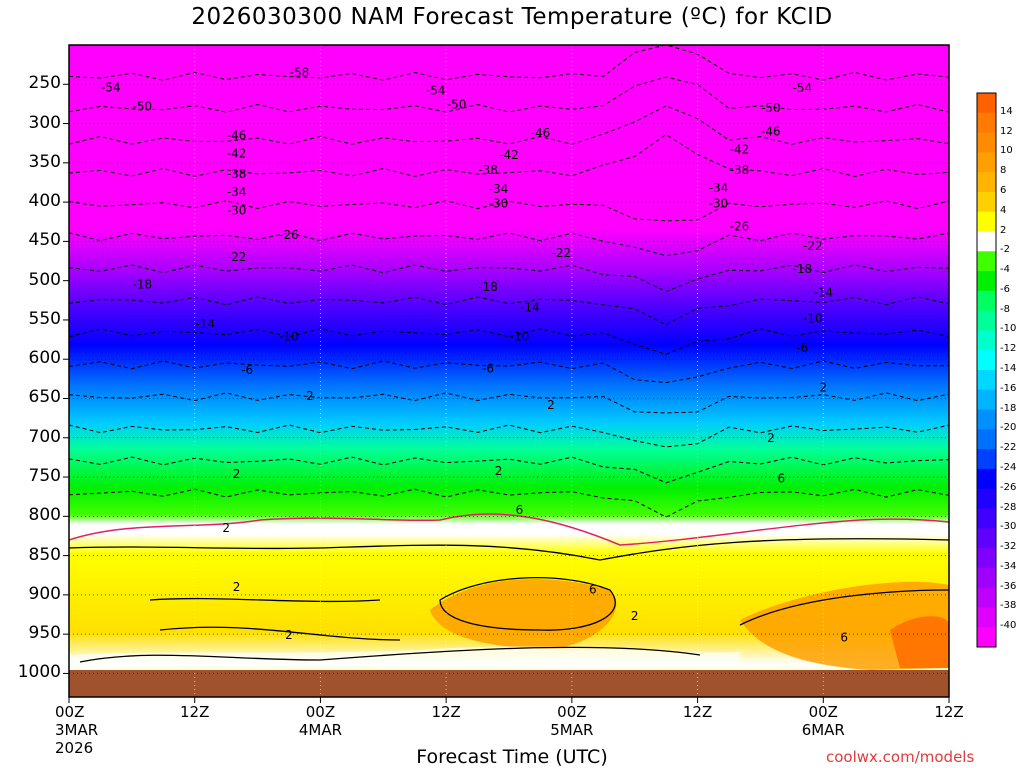 The width and height of the screenshot is (1024, 768). What do you see at coordinates (900, 757) in the screenshot?
I see `credit-link: coolwx.com/models` at bounding box center [900, 757].